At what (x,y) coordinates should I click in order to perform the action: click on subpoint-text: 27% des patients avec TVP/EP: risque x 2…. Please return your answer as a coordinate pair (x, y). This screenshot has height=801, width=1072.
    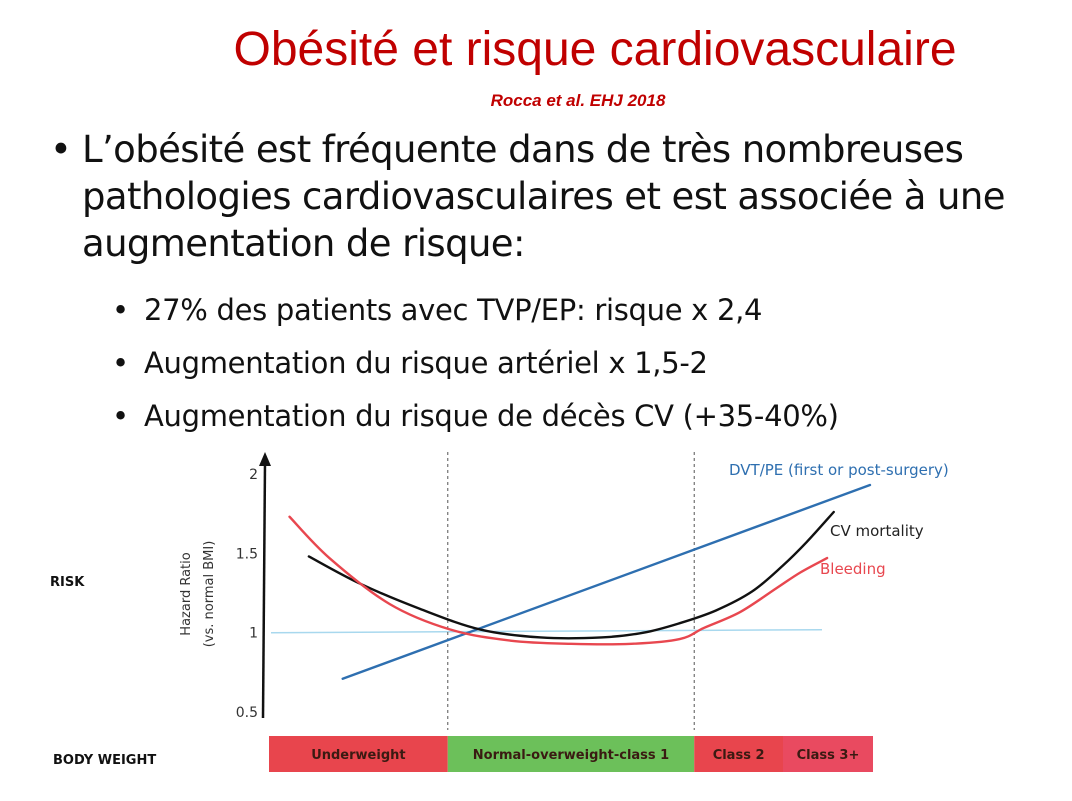
    Looking at the image, I should click on (453, 310).